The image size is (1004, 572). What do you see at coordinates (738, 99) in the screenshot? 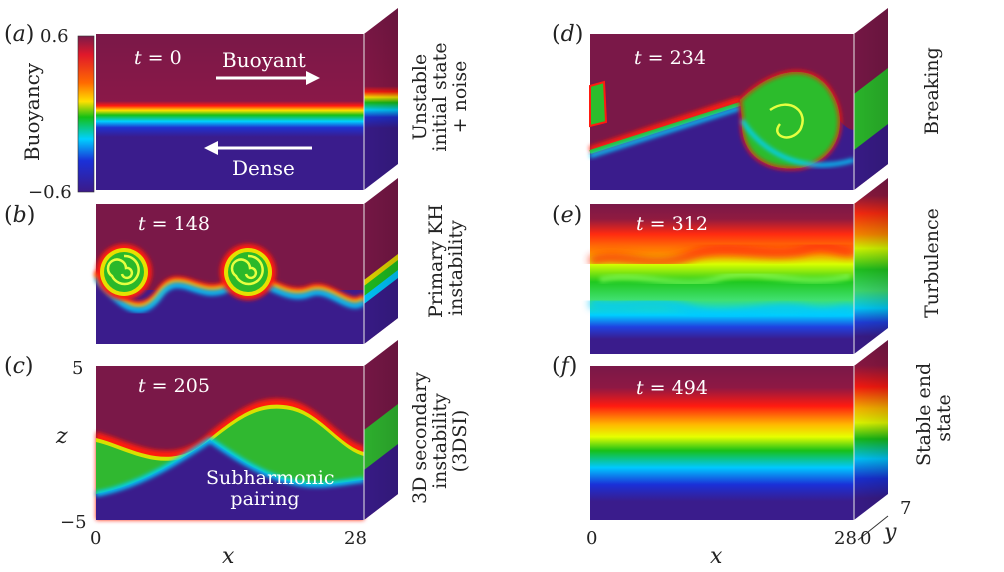
I see `panel-d-graphic` at bounding box center [738, 99].